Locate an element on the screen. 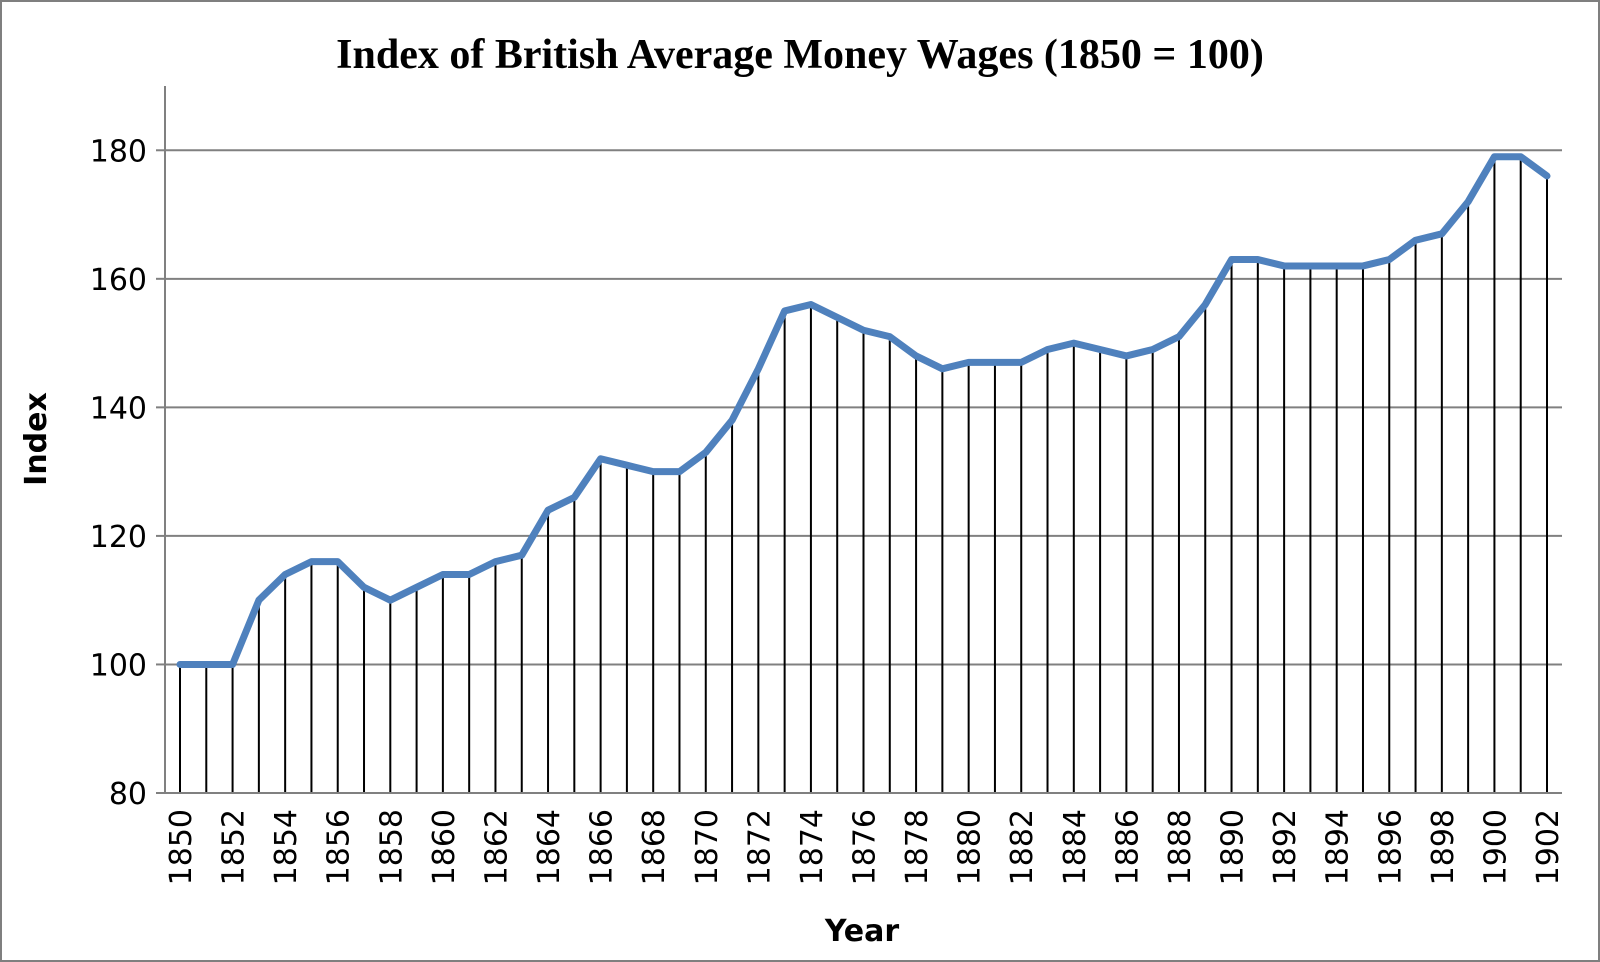  x-axis-title: Year is located at coordinates (862, 931).